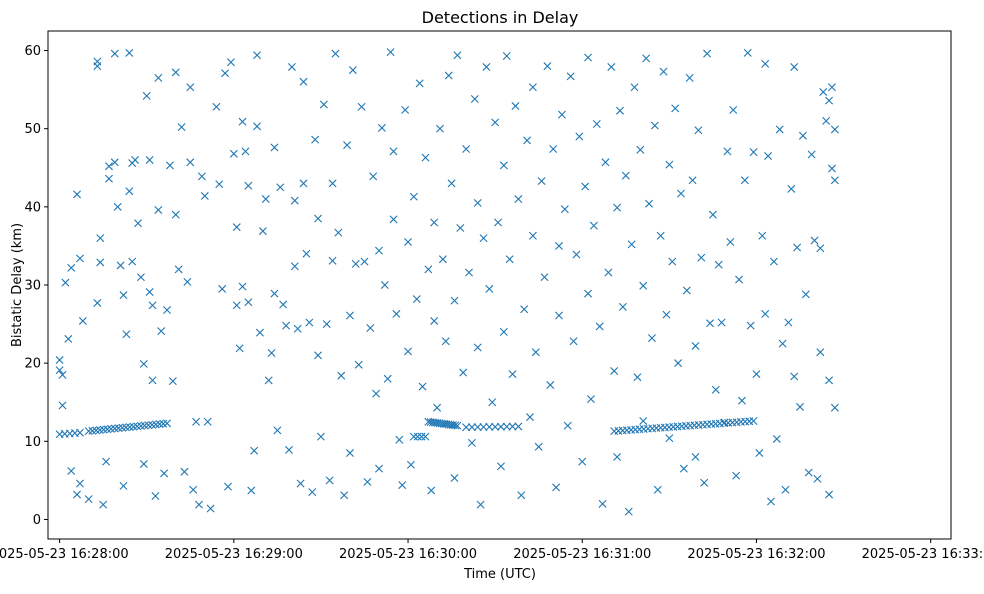 The image size is (984, 594). What do you see at coordinates (32, 207) in the screenshot?
I see `y-tick-label: 40` at bounding box center [32, 207].